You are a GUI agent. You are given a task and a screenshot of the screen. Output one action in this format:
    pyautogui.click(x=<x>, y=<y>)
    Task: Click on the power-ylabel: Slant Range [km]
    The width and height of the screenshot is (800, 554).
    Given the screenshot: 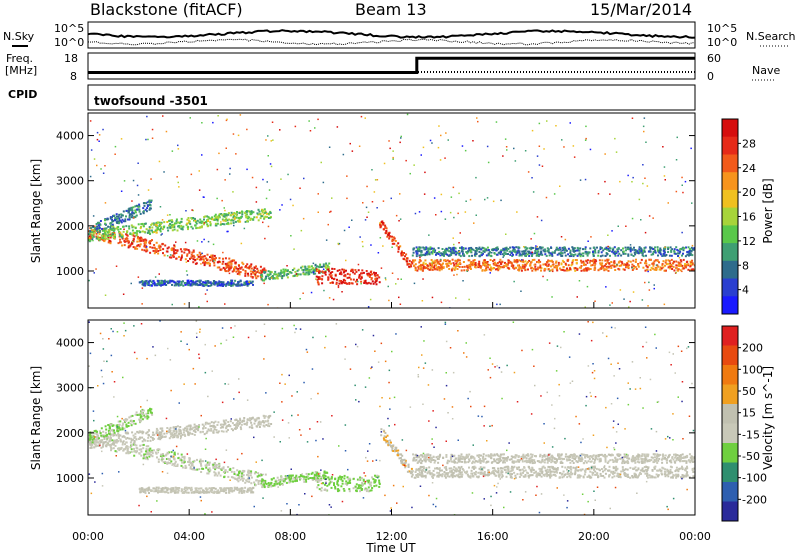 What is the action you would take?
    pyautogui.click(x=36, y=211)
    